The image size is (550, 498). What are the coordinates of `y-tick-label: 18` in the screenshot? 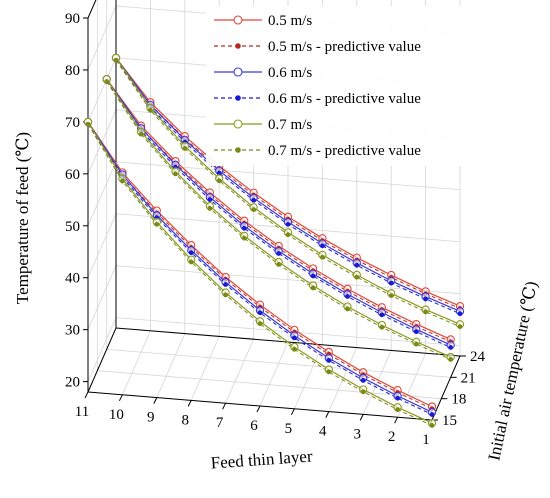 It's located at (458, 400).